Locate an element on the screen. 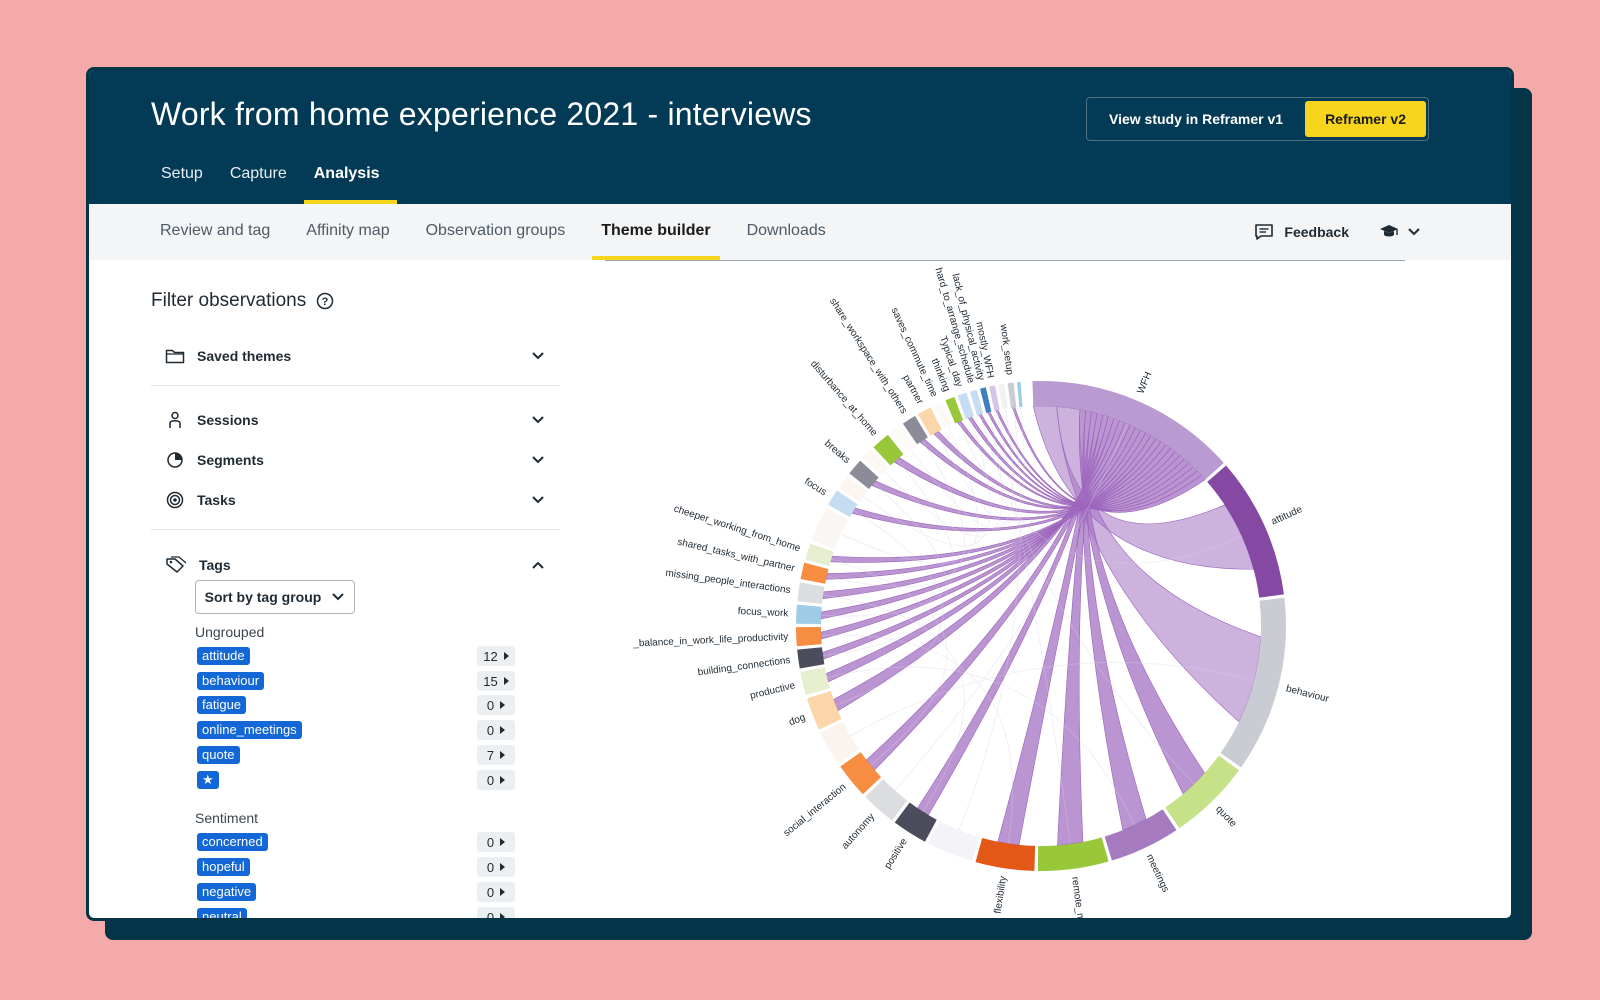 The height and width of the screenshot is (1000, 1600). tasks-accordion: Tasks is located at coordinates (355, 500).